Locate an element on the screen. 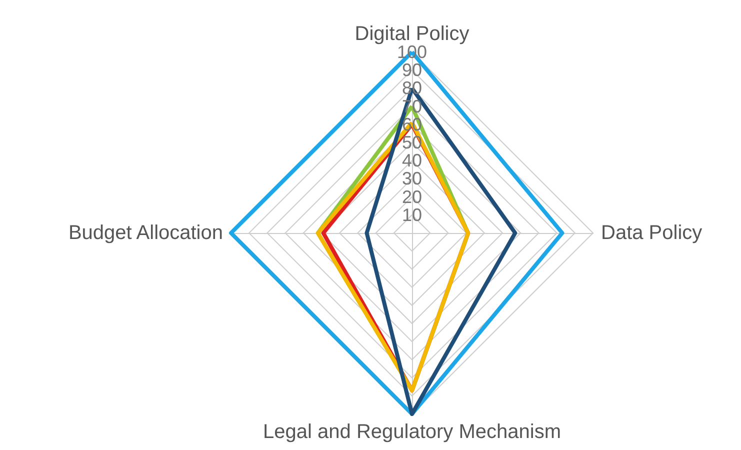  y-tick-label: 90 is located at coordinates (412, 70).